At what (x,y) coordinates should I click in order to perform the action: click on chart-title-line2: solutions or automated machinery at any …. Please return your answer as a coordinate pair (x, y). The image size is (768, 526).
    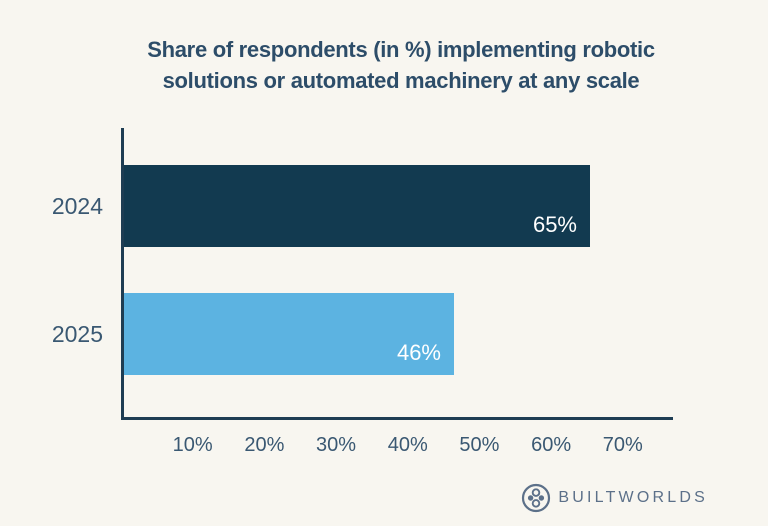
    Looking at the image, I should click on (401, 80).